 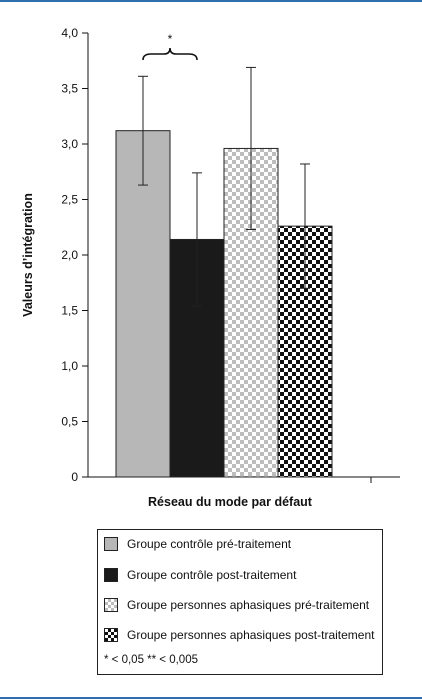 I want to click on legend-label: Groupe contrôle post-traitement, so click(x=212, y=575).